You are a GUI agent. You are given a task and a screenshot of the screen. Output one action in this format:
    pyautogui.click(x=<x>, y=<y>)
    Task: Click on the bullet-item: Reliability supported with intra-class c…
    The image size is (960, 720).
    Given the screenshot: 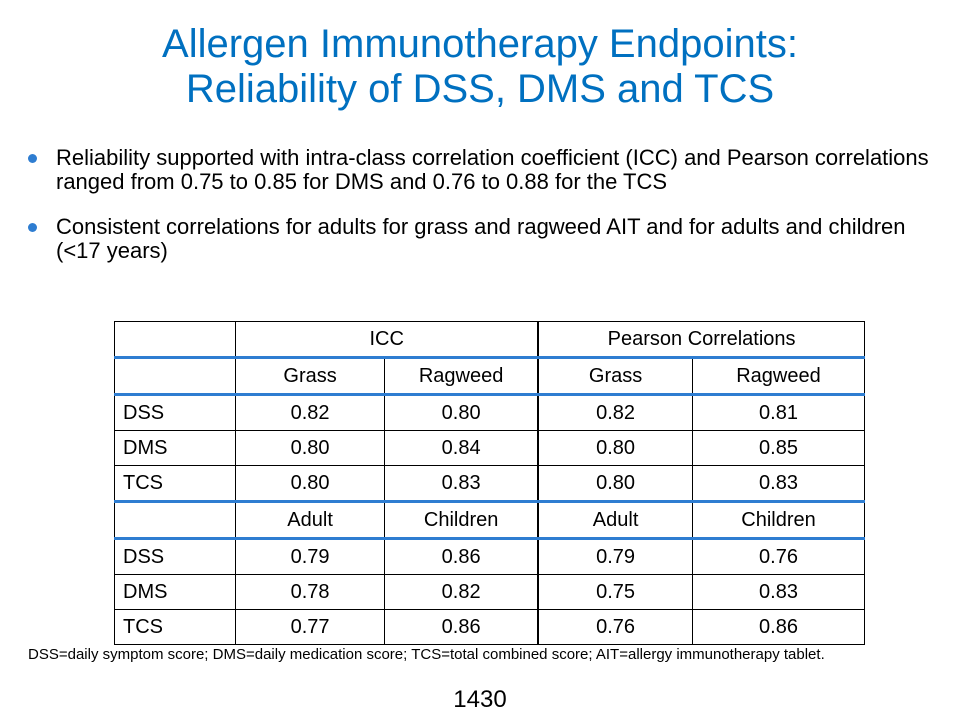 What is the action you would take?
    pyautogui.click(x=485, y=170)
    